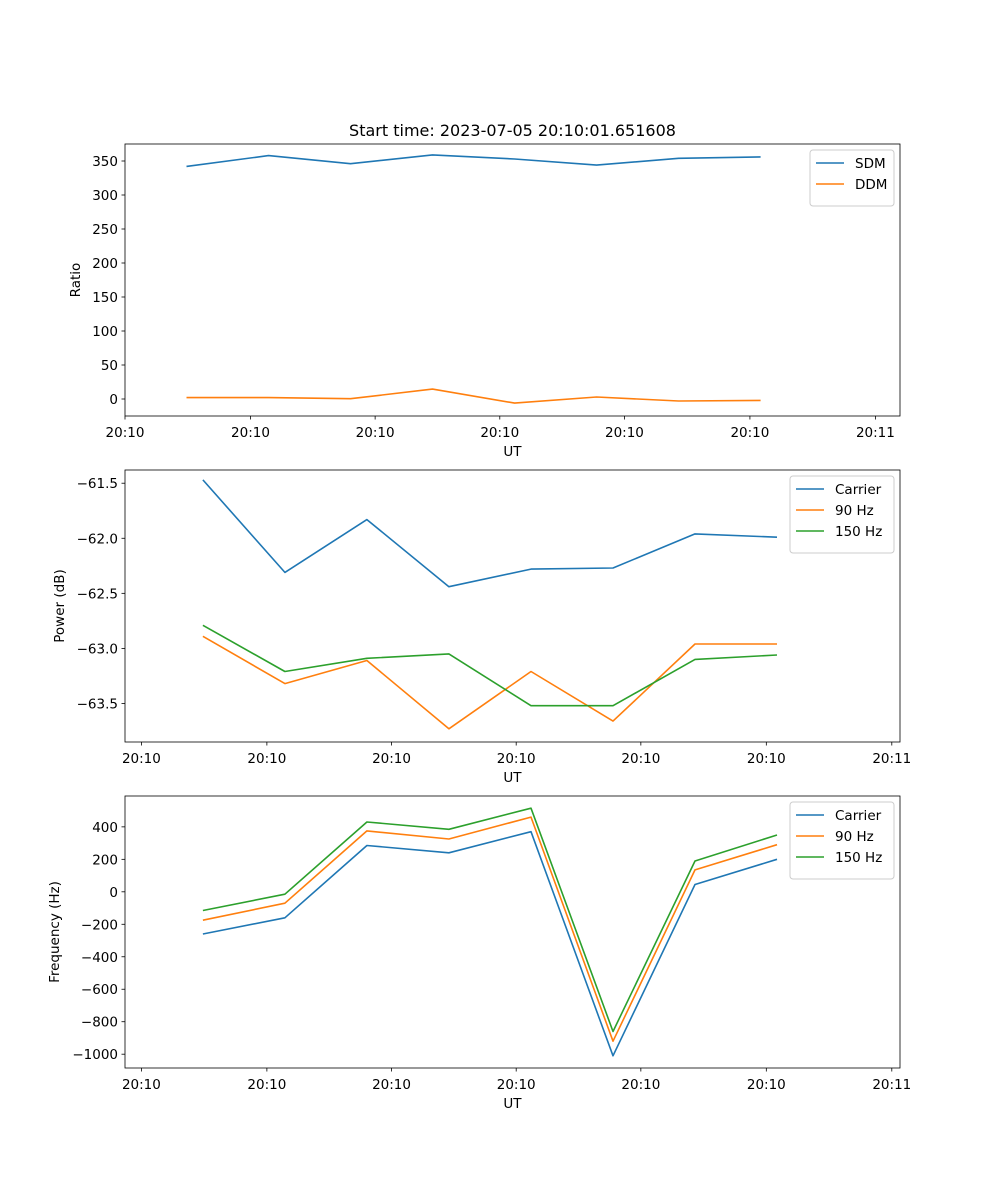 This screenshot has height=1200, width=1000. I want to click on ratio-ytick-label: 300, so click(105, 196).